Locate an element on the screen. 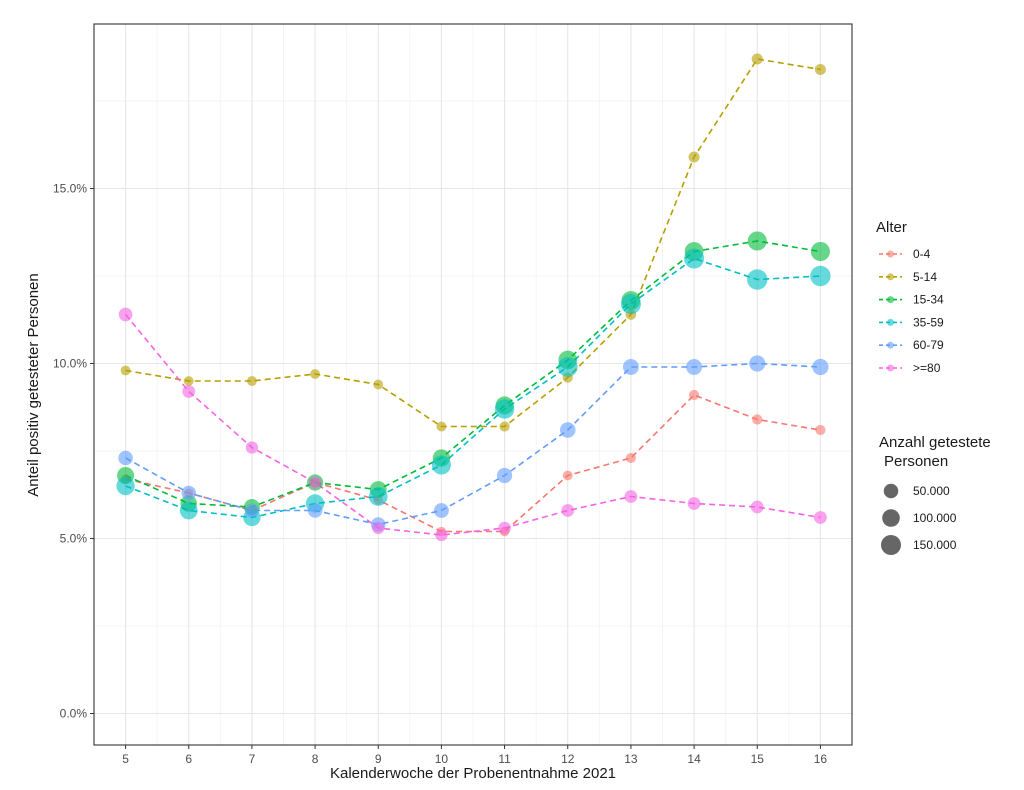 The image size is (1024, 790). x-tick-label: 9 is located at coordinates (378, 759).